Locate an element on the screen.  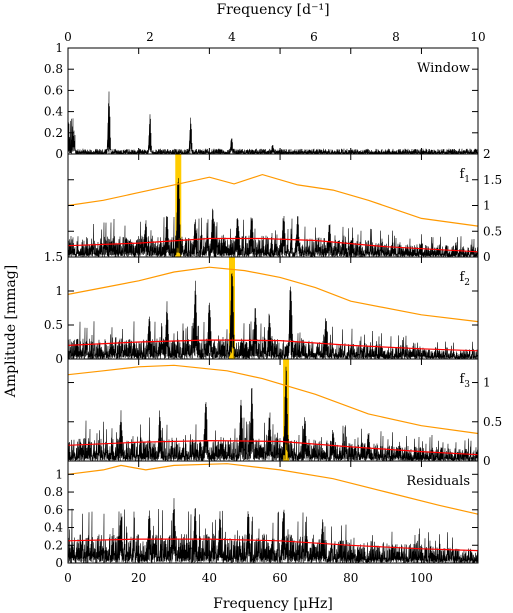
y-tick-label: 2 is located at coordinates (487, 154).